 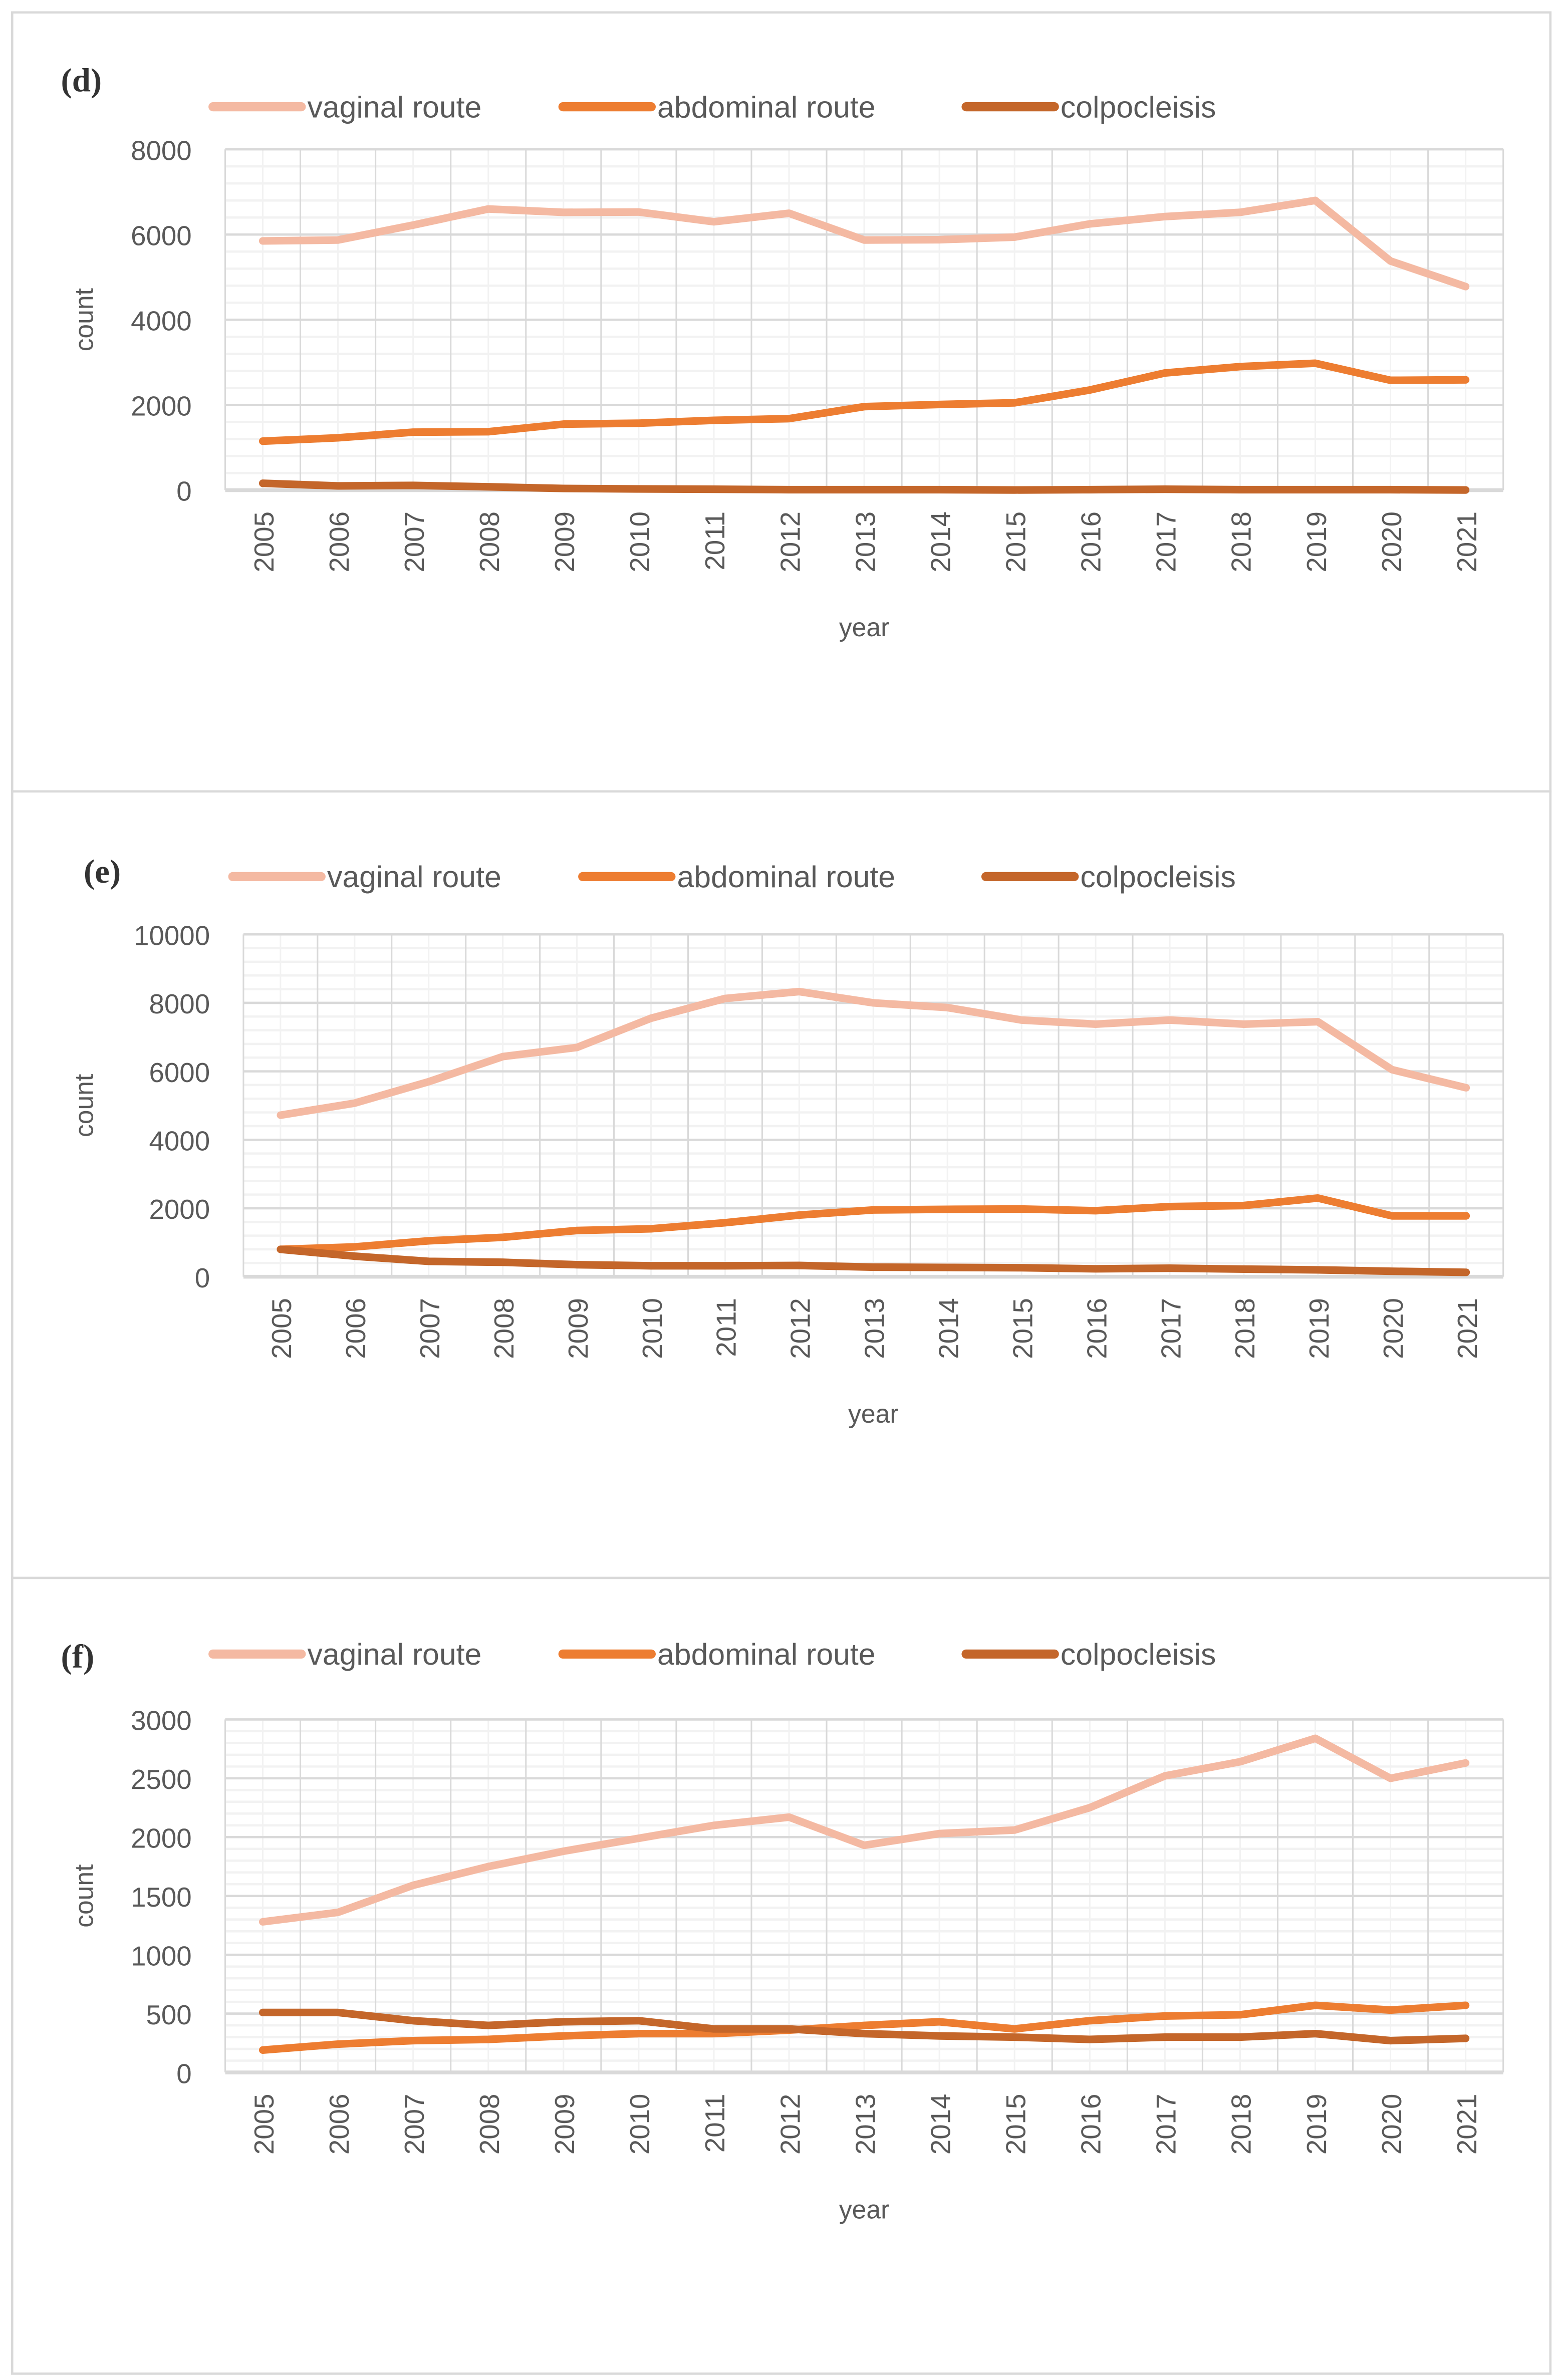 What do you see at coordinates (168, 2015) in the screenshot?
I see `y-tick-label: 500` at bounding box center [168, 2015].